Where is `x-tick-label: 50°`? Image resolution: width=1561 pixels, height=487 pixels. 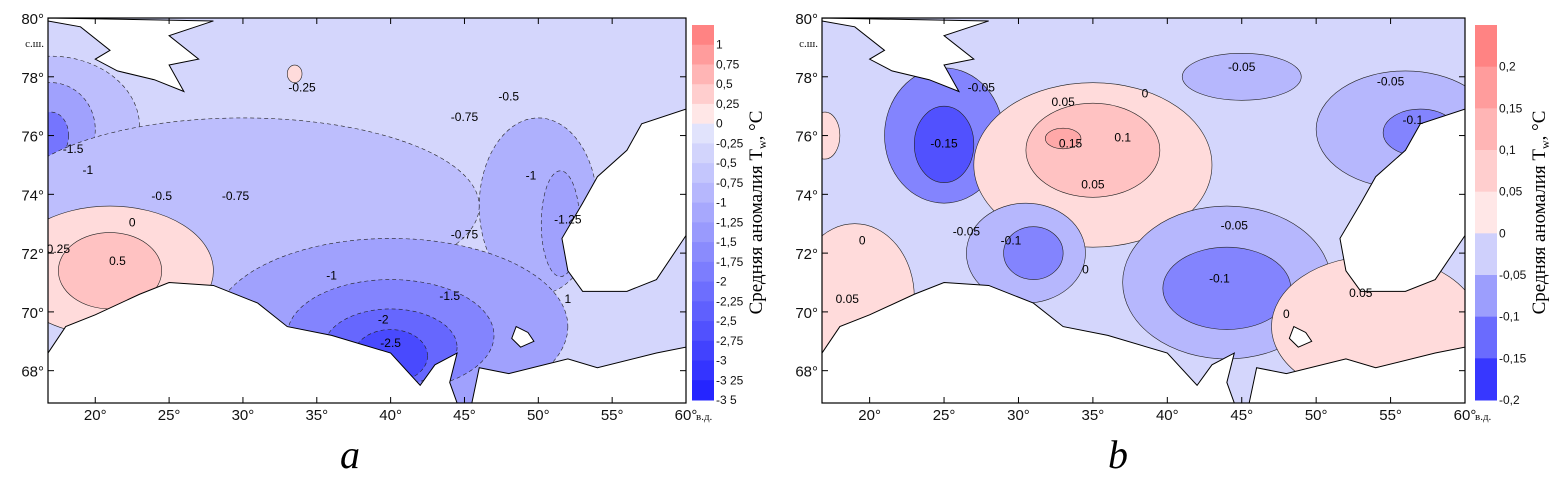
x-tick-label: 50° is located at coordinates (538, 415).